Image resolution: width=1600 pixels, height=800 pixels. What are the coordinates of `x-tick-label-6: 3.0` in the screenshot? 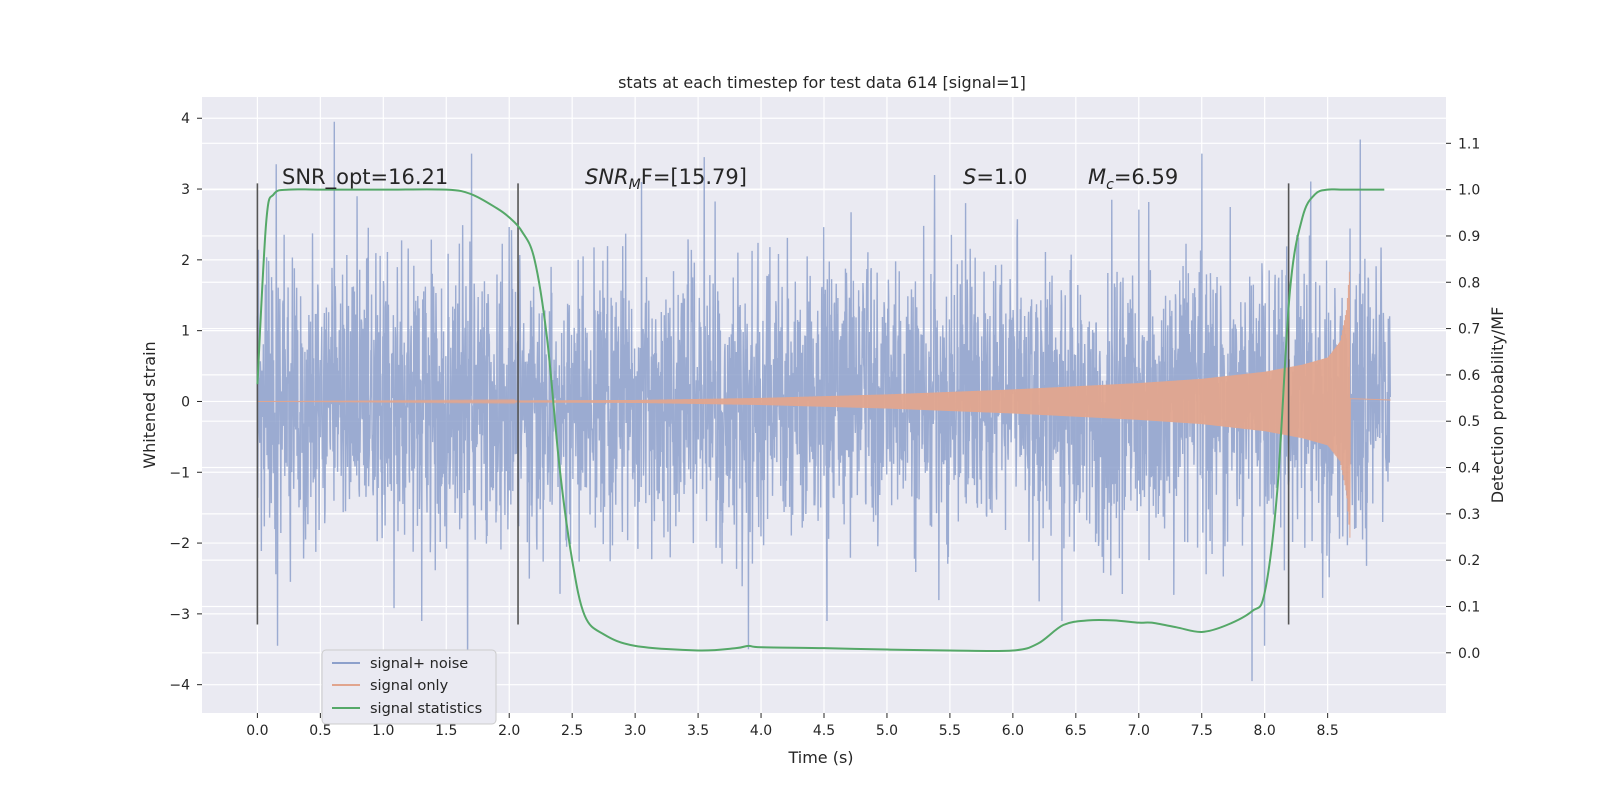 It's located at (635, 731).